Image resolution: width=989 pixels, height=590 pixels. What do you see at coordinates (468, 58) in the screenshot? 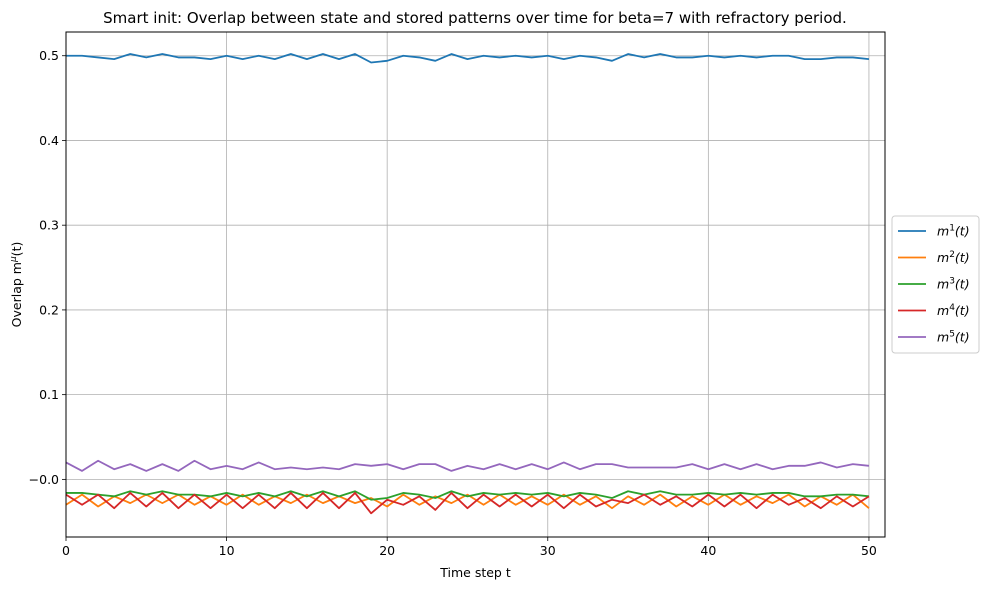
I see `series-line-m1` at bounding box center [468, 58].